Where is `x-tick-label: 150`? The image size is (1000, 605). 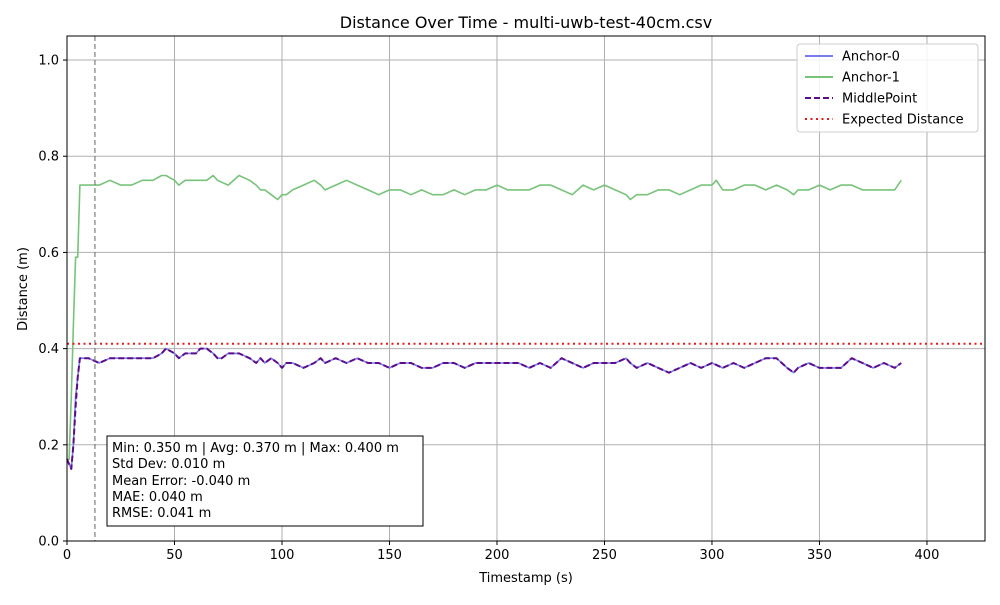 x-tick-label: 150 is located at coordinates (389, 555).